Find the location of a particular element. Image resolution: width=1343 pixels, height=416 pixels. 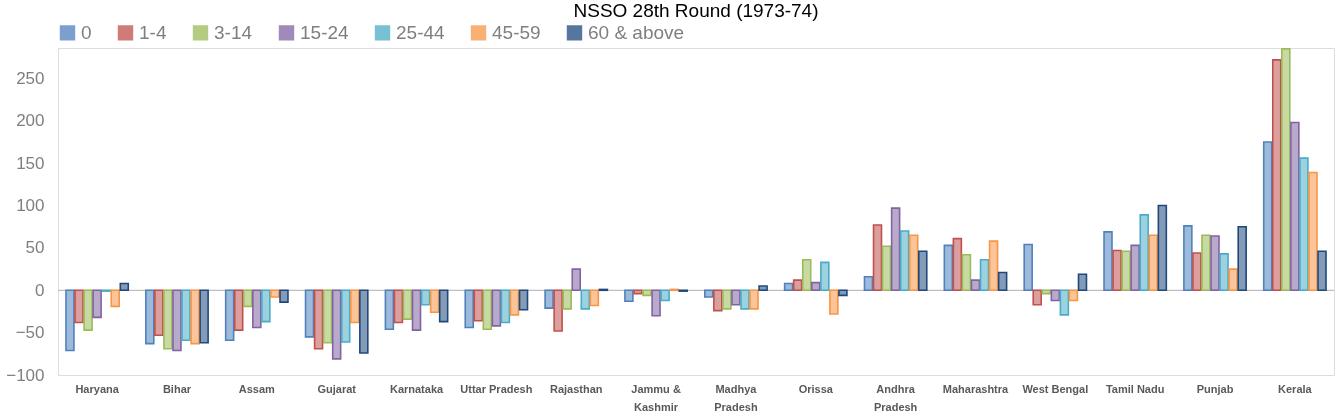

legend-label: 0 is located at coordinates (86, 32).